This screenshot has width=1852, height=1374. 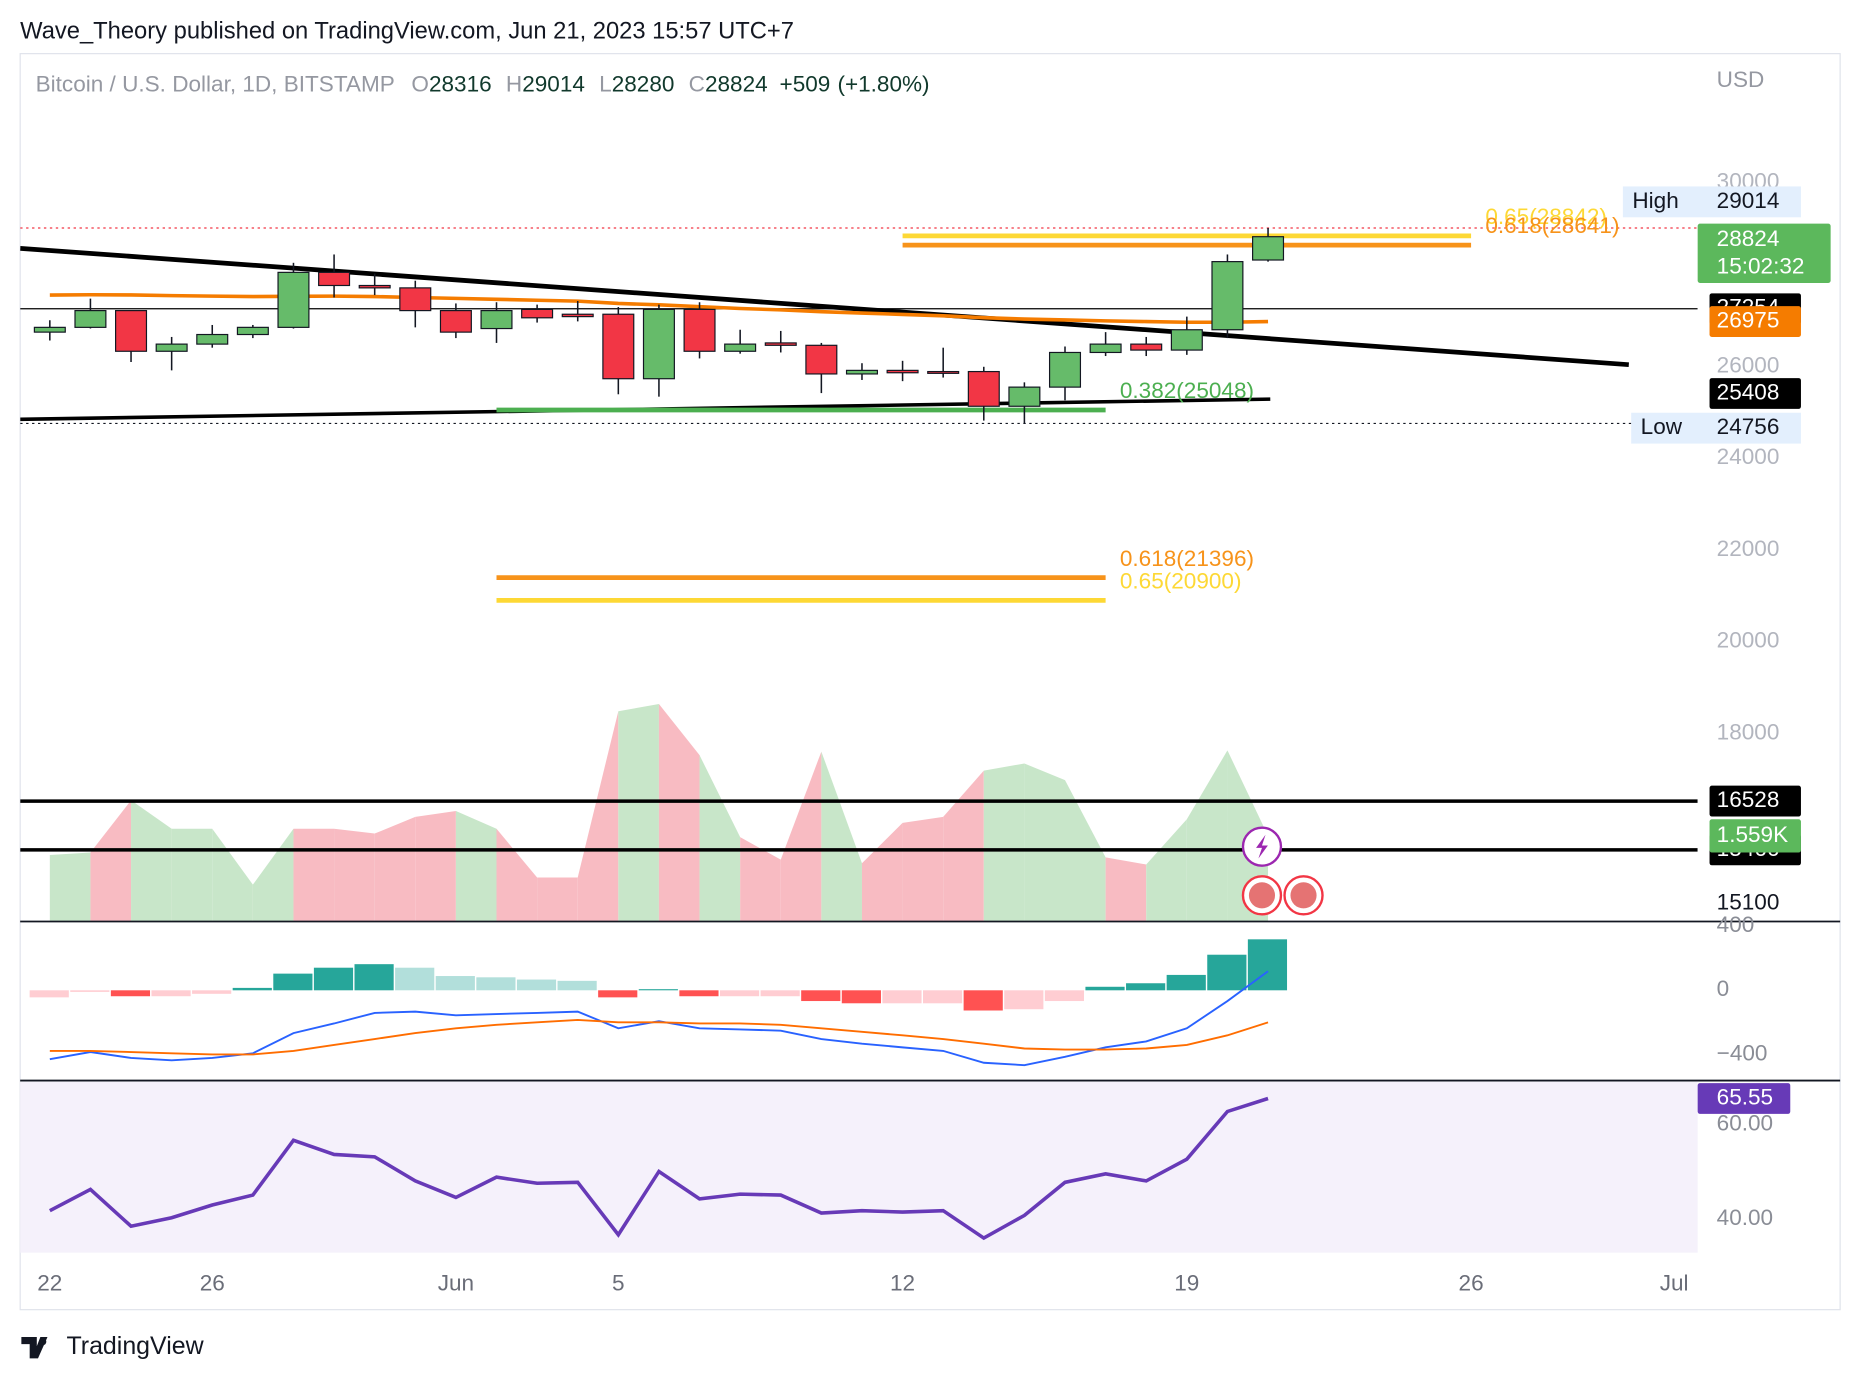 I want to click on rsi-last-box, so click(x=1744, y=1098).